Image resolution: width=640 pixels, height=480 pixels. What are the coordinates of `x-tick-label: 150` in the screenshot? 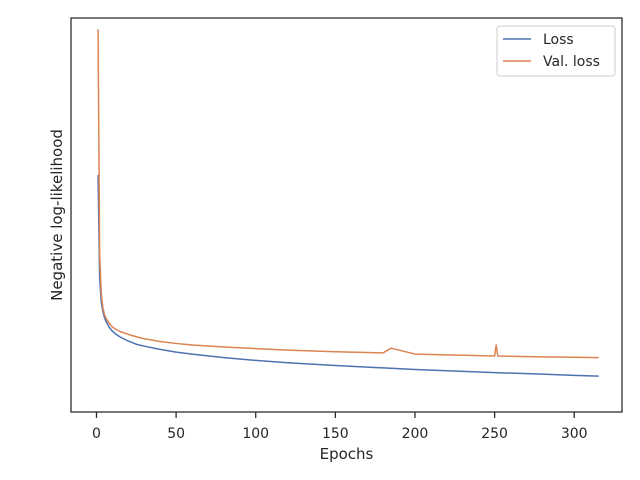 It's located at (335, 434).